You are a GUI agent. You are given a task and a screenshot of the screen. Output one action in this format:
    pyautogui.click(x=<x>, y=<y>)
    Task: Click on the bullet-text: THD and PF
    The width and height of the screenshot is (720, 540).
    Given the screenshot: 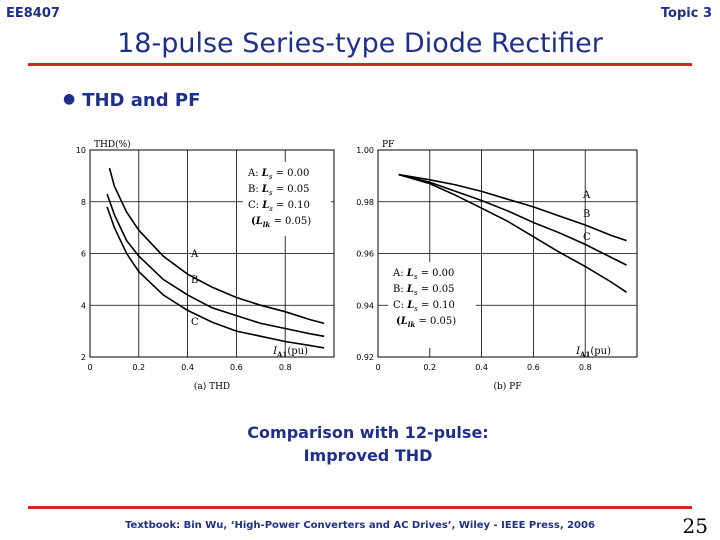 What is the action you would take?
    pyautogui.click(x=141, y=100)
    